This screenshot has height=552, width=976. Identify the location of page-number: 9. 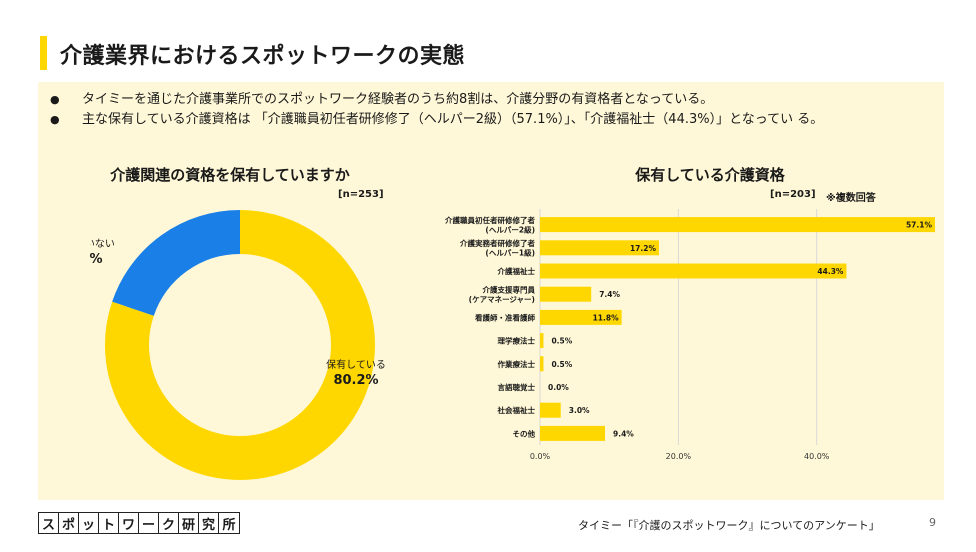
(932, 522).